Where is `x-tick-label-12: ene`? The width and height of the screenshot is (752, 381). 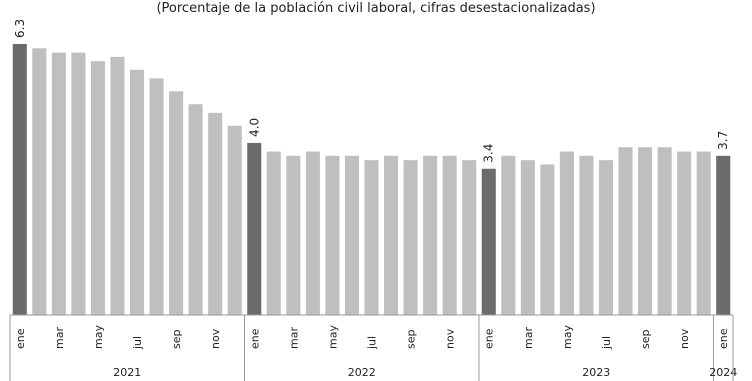 x-tick-label-12: ene is located at coordinates (254, 338).